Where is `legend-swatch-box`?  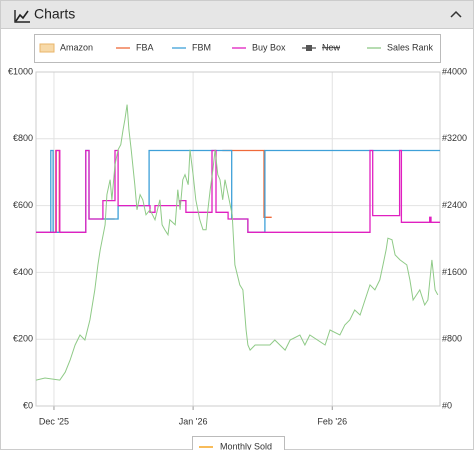 legend-swatch-box is located at coordinates (309, 48).